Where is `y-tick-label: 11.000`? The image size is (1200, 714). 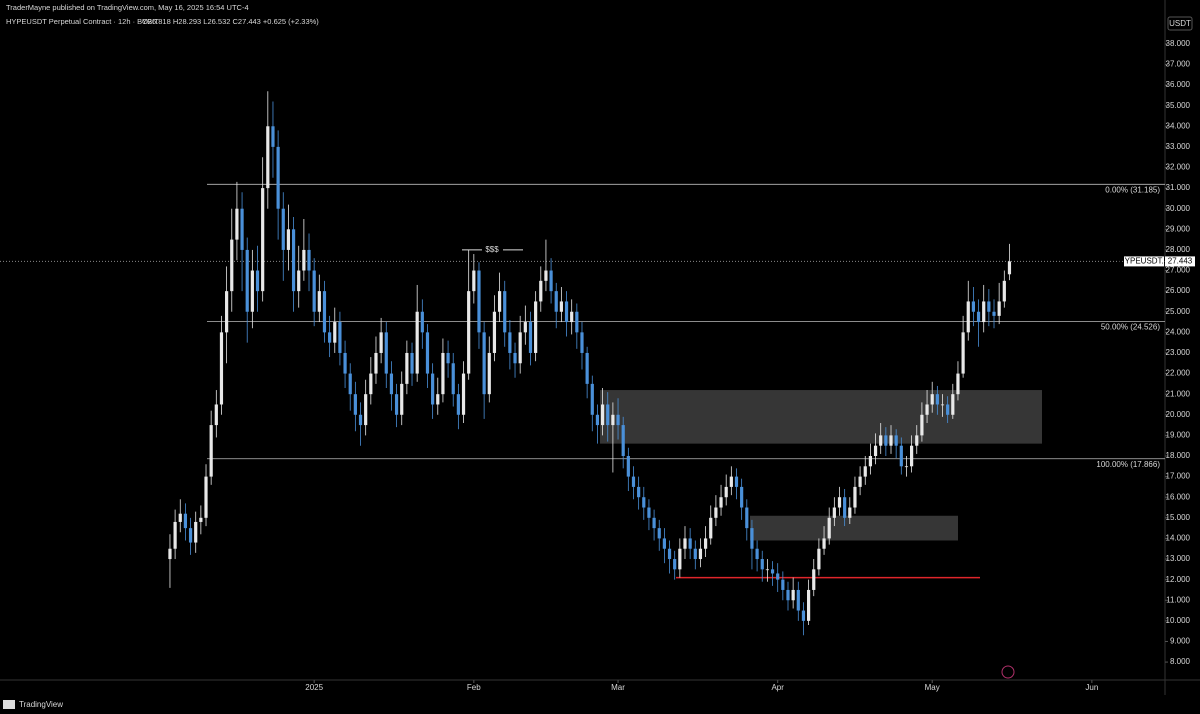 y-tick-label: 11.000 is located at coordinates (1178, 599).